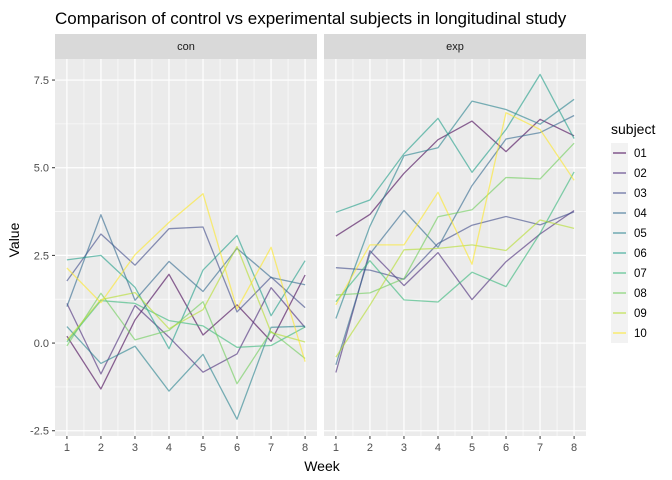  What do you see at coordinates (640, 254) in the screenshot?
I see `legend-label: 06` at bounding box center [640, 254].